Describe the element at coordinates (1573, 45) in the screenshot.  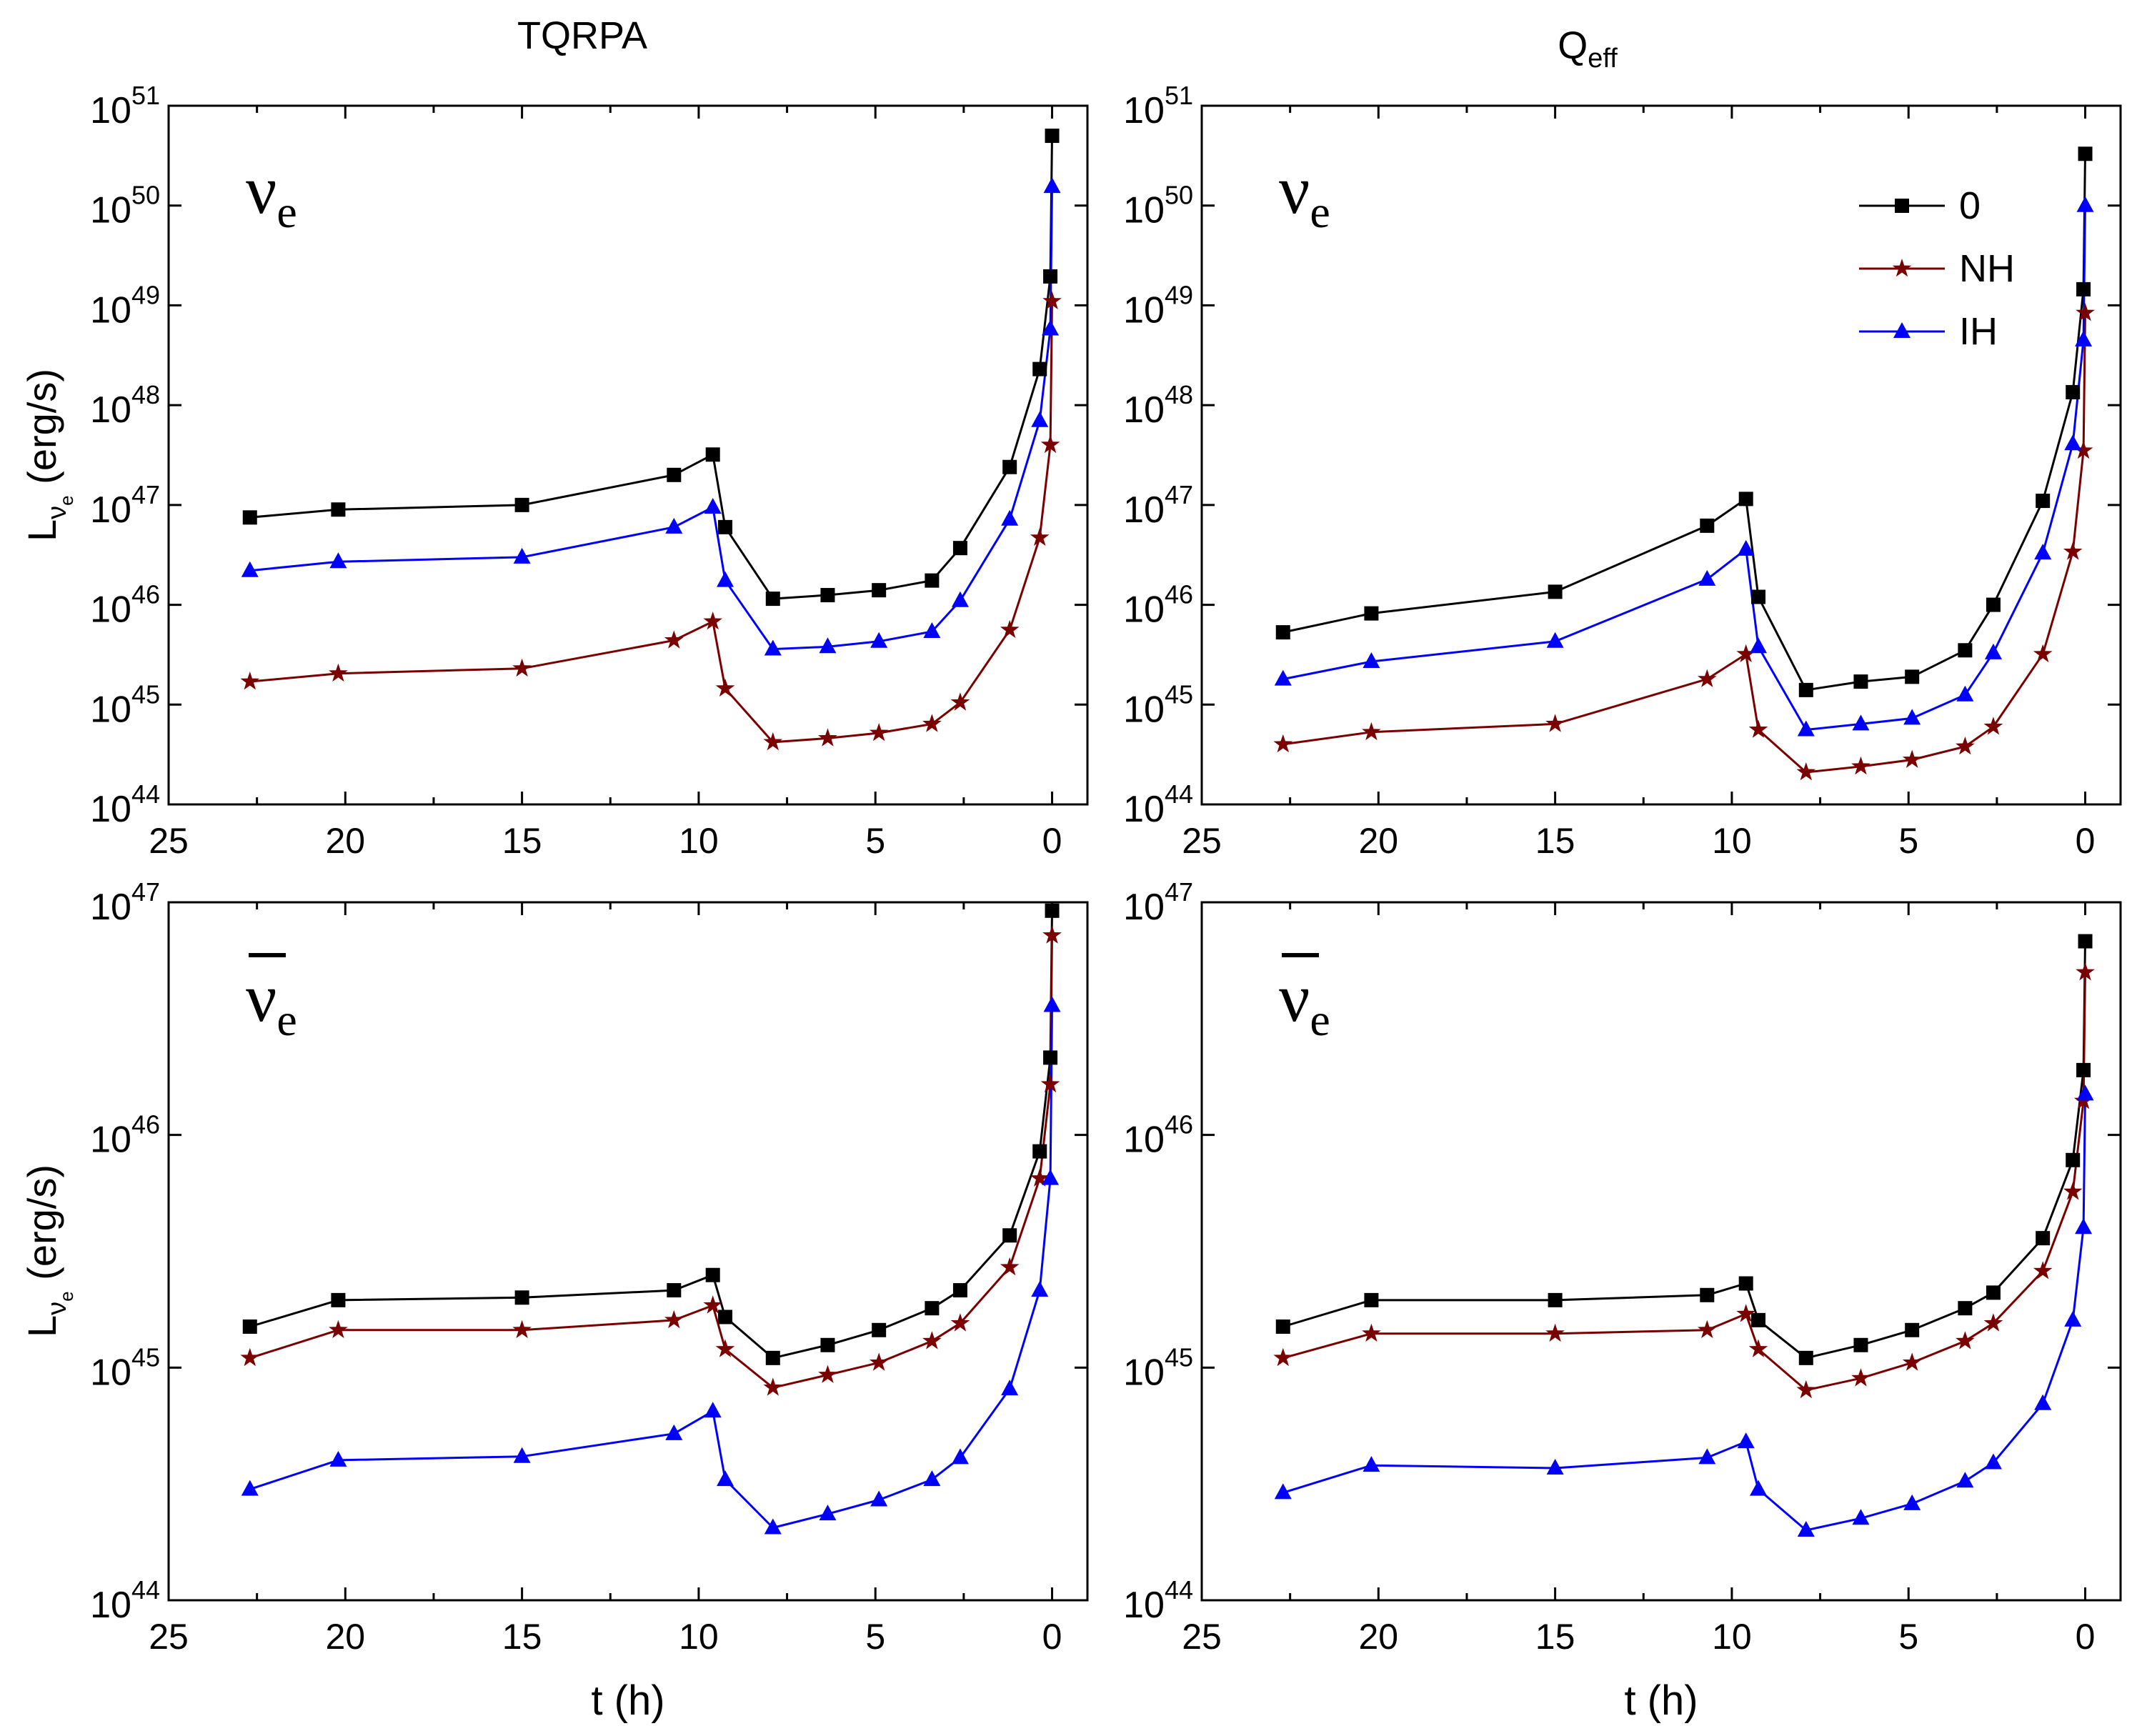
I see `column-title-base: Q` at that location.